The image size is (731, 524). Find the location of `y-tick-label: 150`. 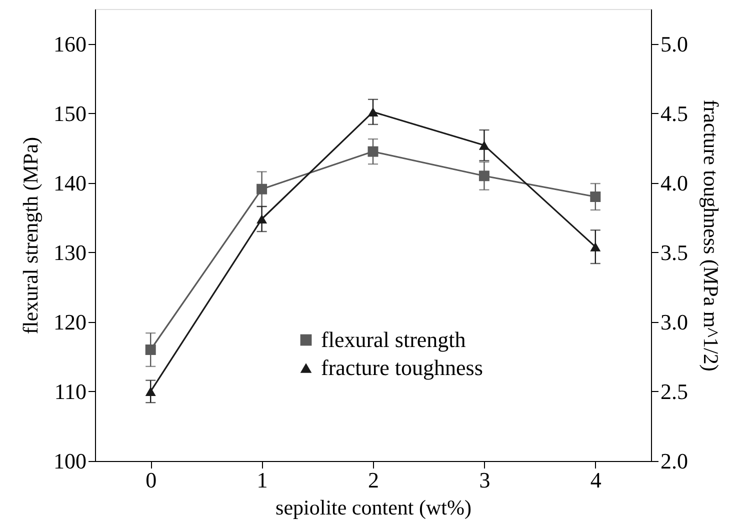

y-tick-label: 150 is located at coordinates (70, 113).